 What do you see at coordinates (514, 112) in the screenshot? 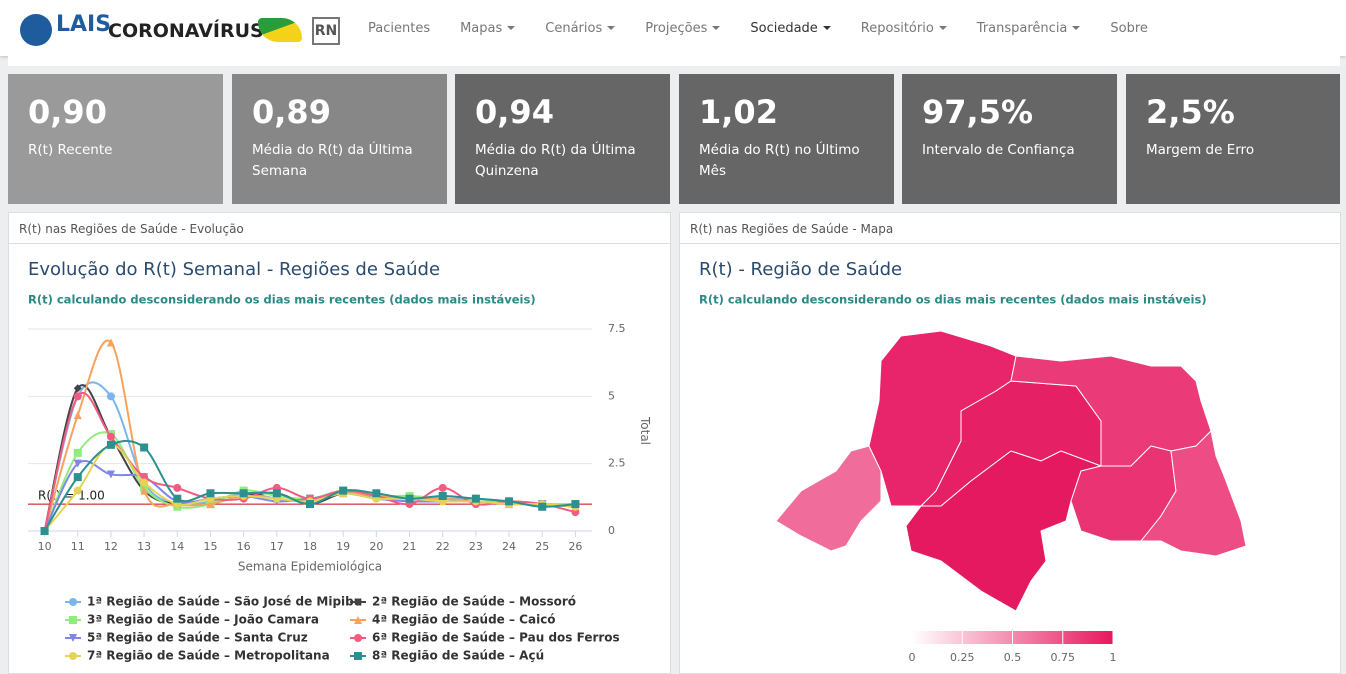
I see `stat-value: 0,94` at bounding box center [514, 112].